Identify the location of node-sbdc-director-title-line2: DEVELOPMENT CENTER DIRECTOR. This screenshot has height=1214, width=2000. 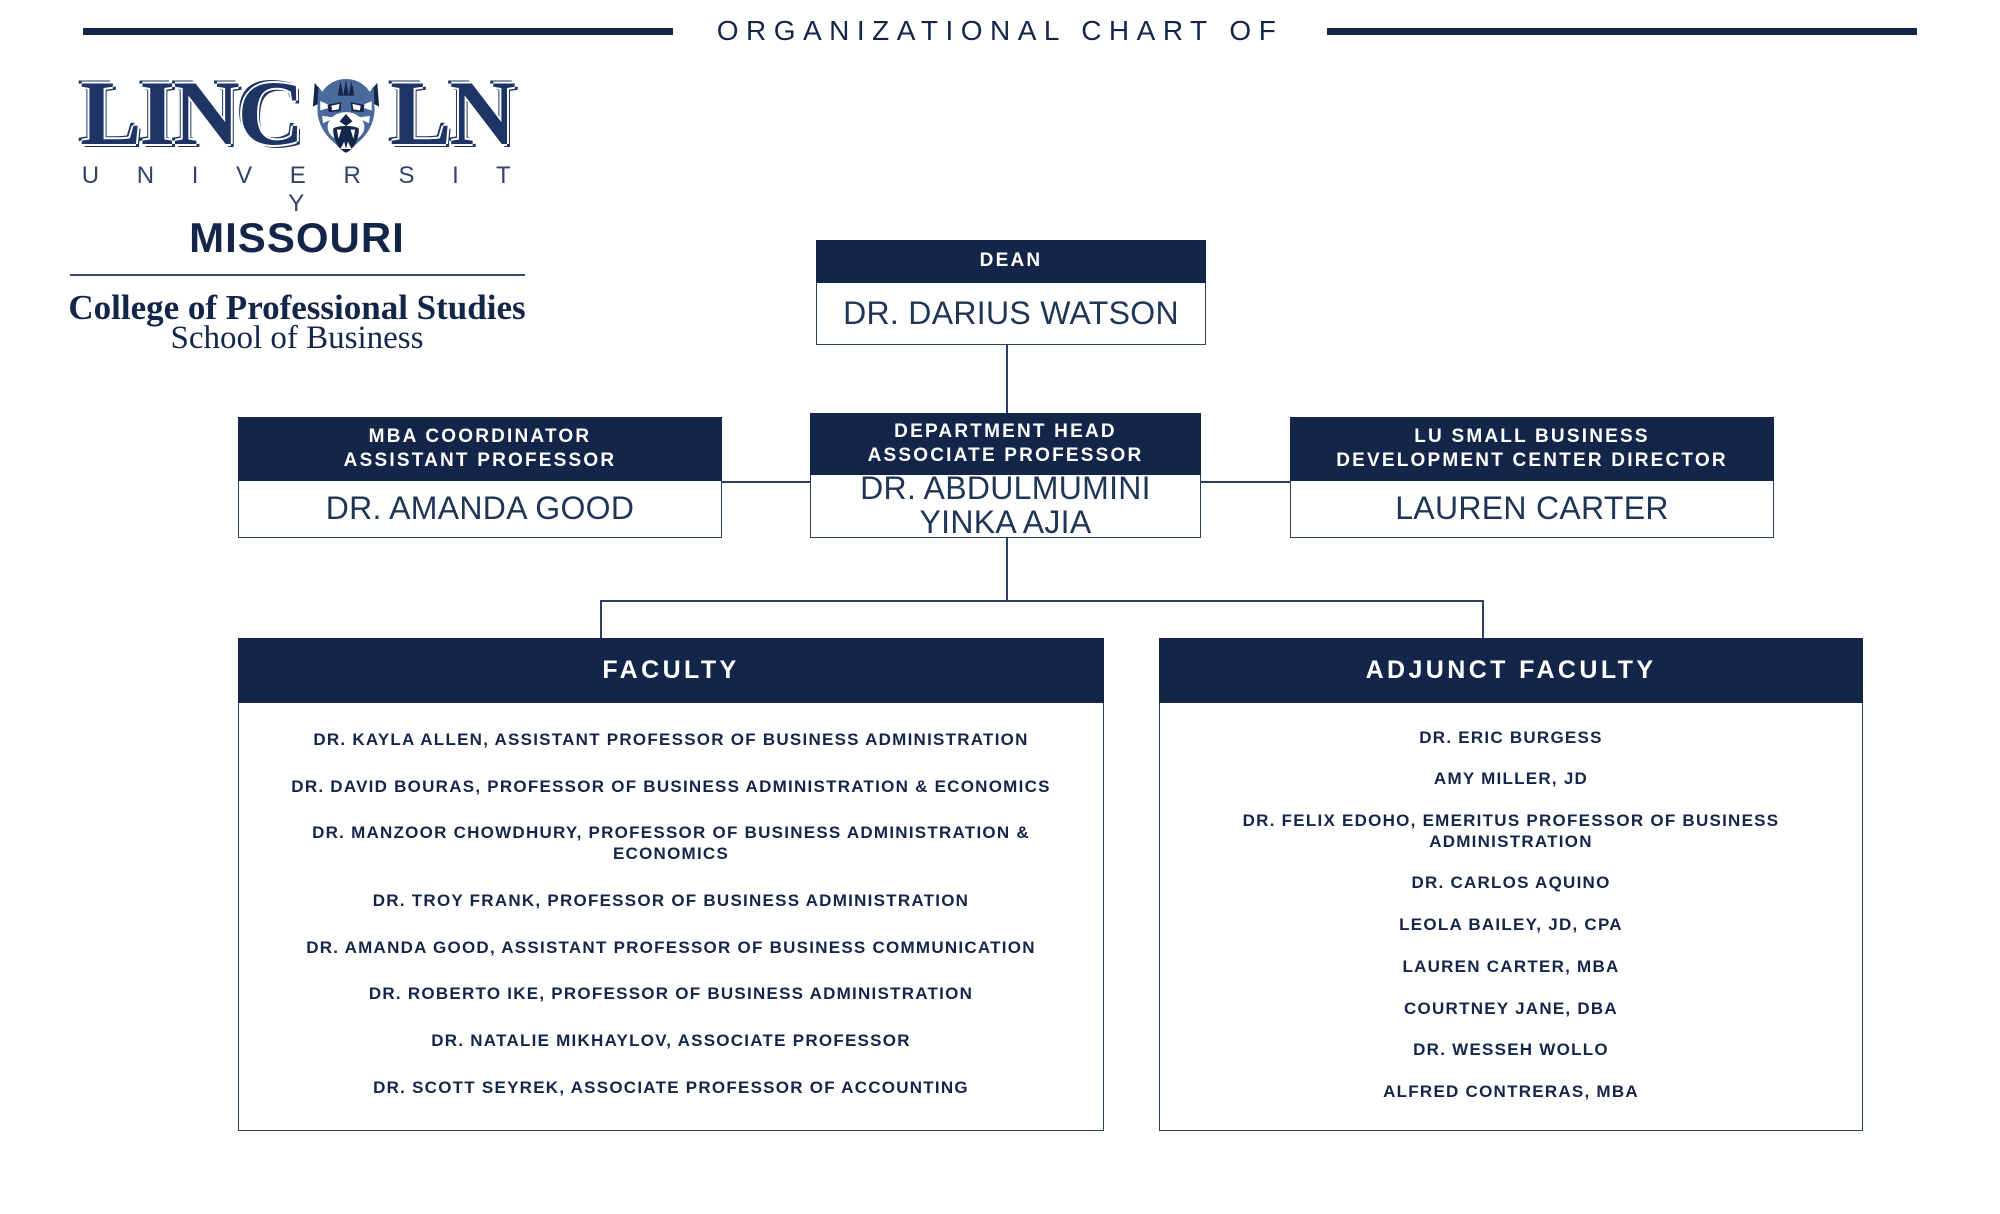
(1532, 460).